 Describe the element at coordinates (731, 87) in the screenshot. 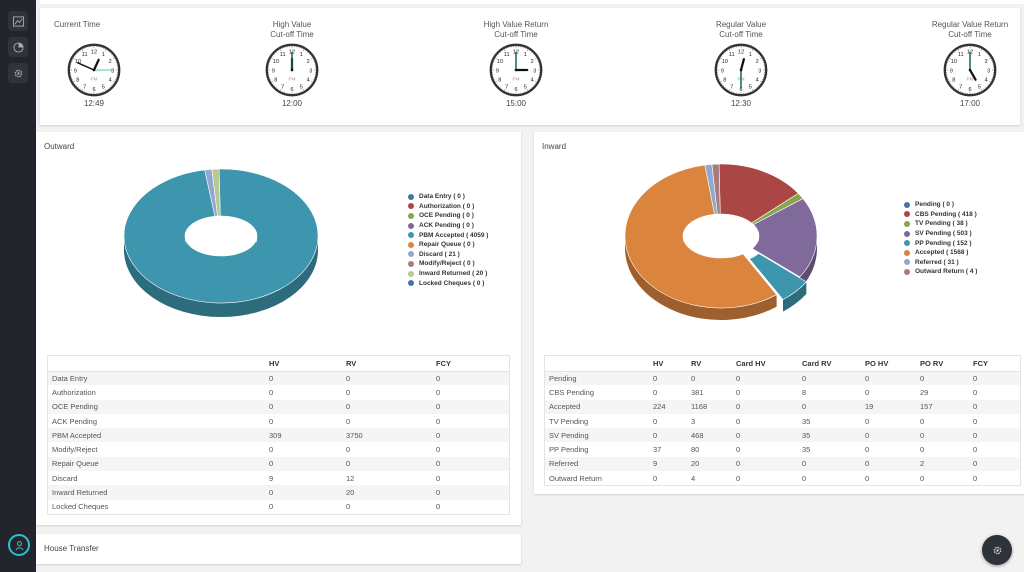

I see `clock-numeral: 7` at that location.